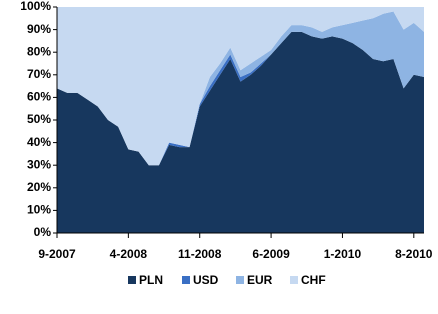 The image size is (438, 314). I want to click on y-tick-label: 90%, so click(39, 29).